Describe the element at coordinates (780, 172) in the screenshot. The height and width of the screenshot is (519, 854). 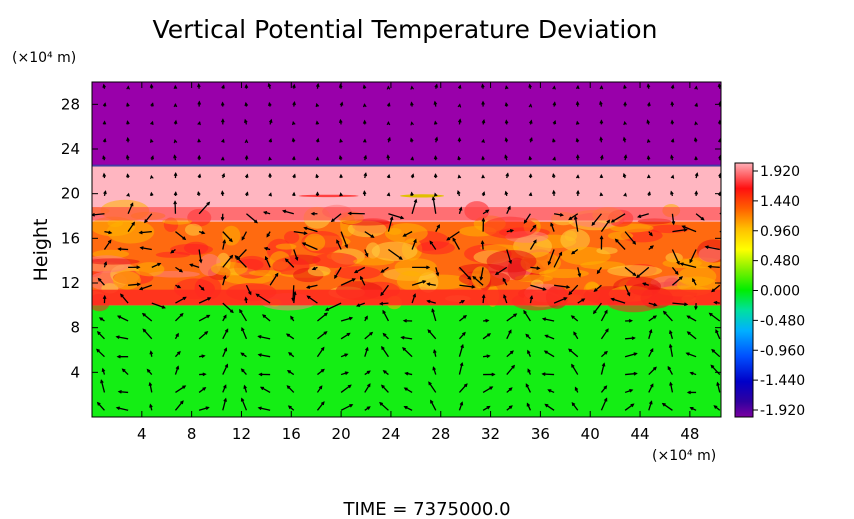
I see `colorbar-tick-label: 1.920` at that location.